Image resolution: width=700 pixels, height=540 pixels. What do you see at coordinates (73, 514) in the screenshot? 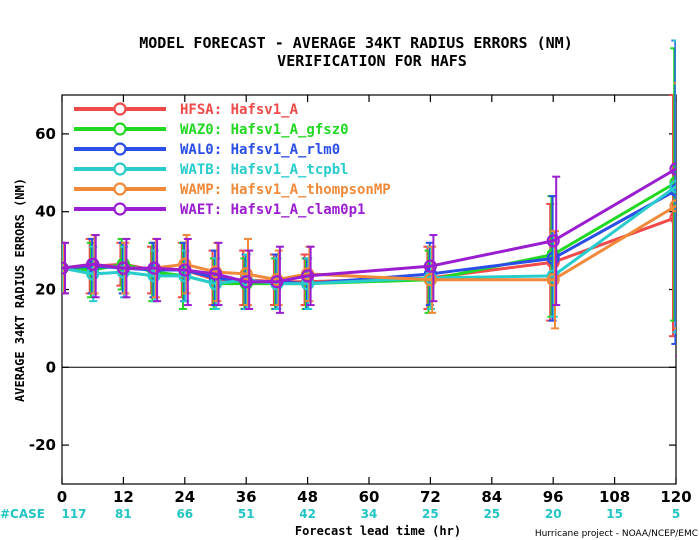
I see `case-count: 117` at bounding box center [73, 514].